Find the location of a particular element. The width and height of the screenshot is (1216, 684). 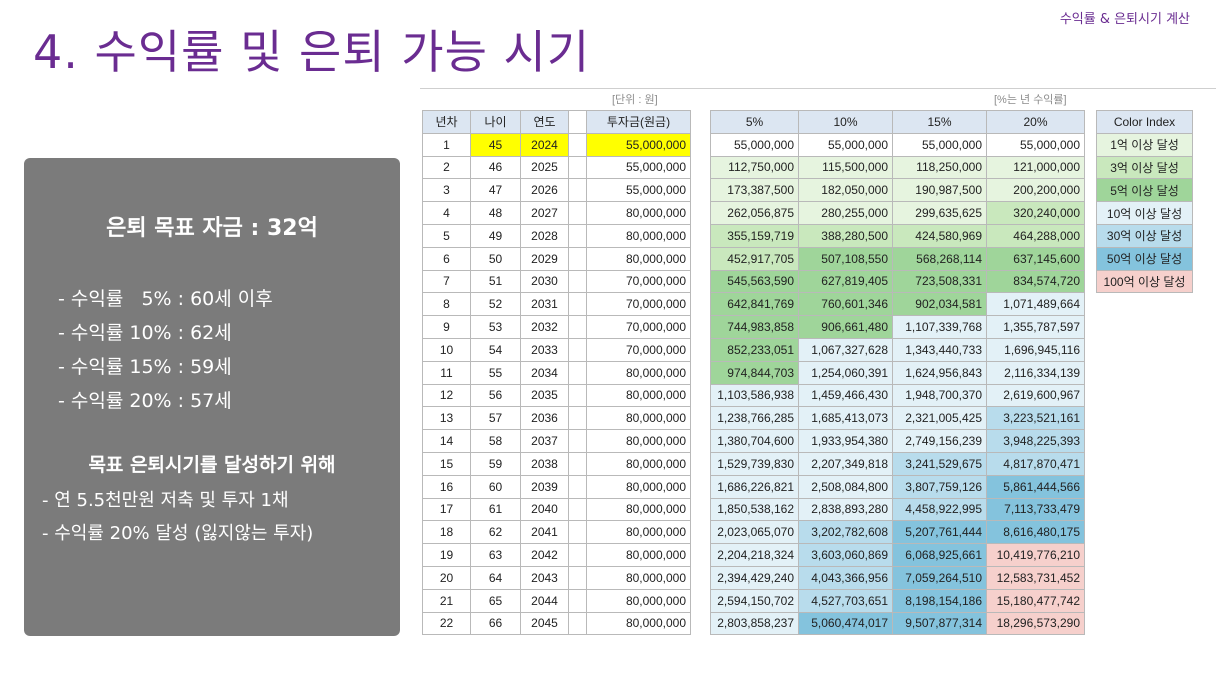

year-cell: 7 is located at coordinates (446, 281).